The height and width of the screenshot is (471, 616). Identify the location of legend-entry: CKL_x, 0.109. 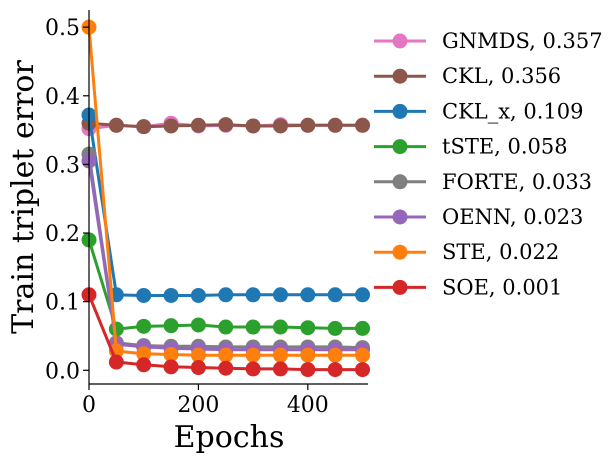
(479, 111).